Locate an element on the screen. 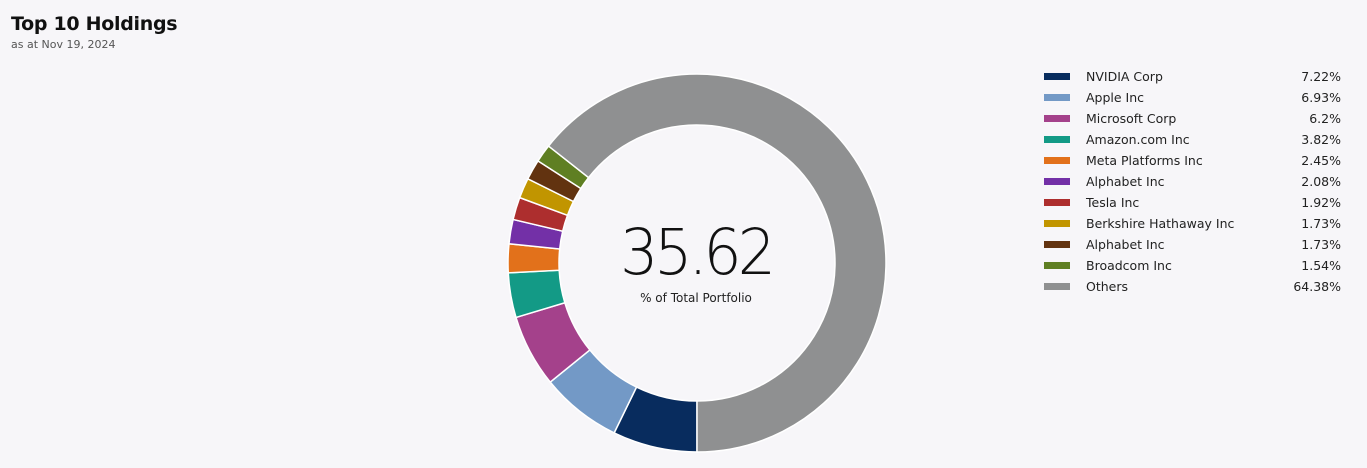 The image size is (1367, 468). legend-label: Broadcom Inc is located at coordinates (1129, 265).